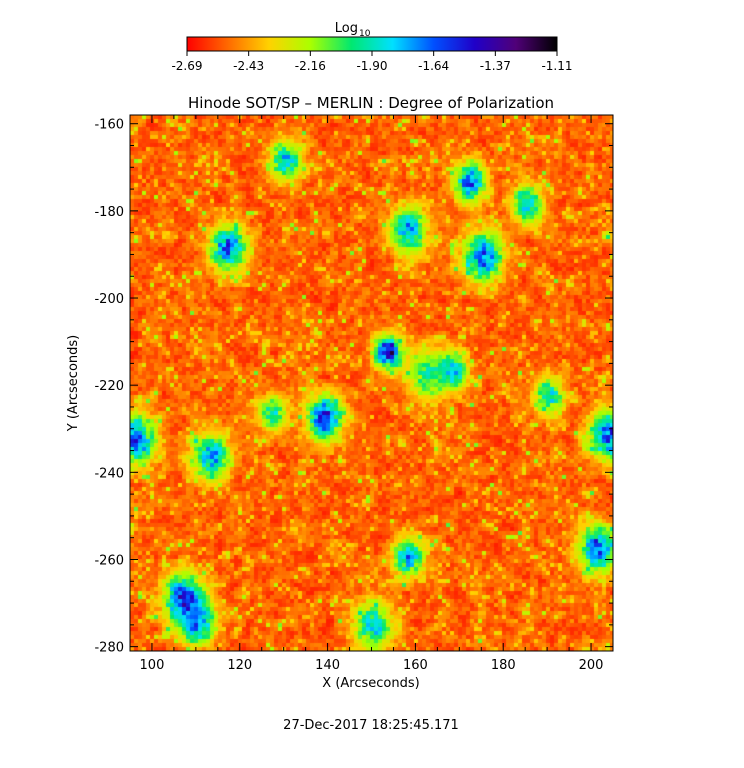 The width and height of the screenshot is (744, 768). Describe the element at coordinates (370, 683) in the screenshot. I see `x-axis-label: X (Arcseconds)` at that location.